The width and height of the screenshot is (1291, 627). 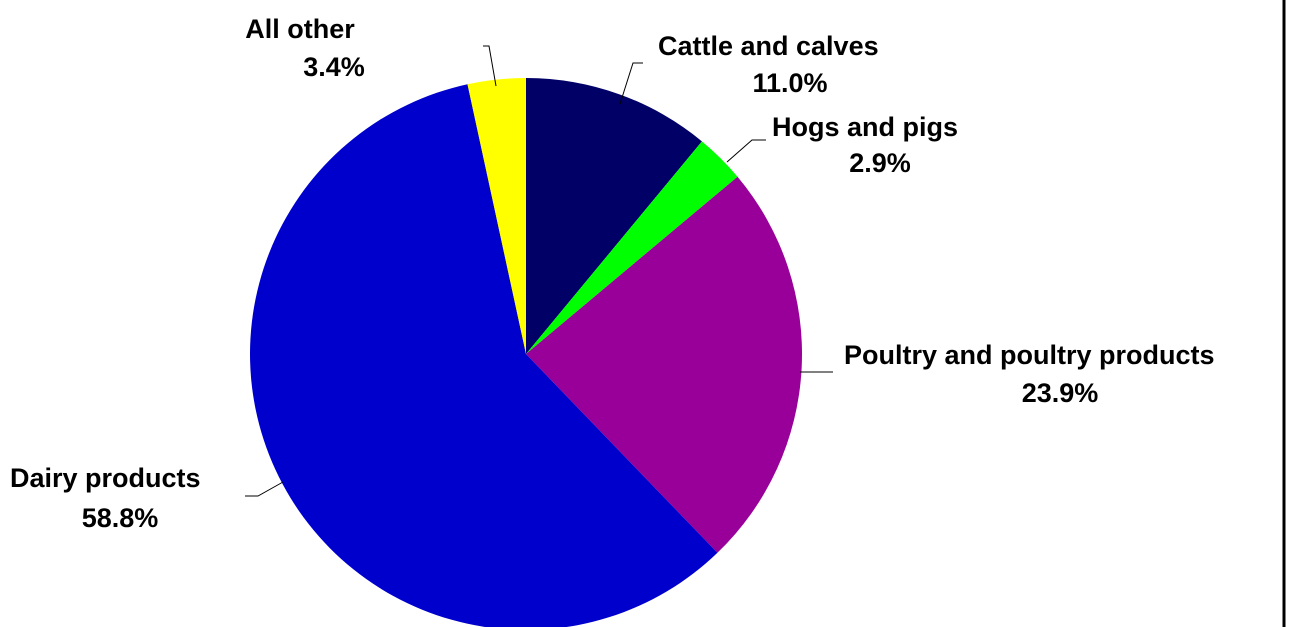 What do you see at coordinates (768, 46) in the screenshot?
I see `slice-label-cattle-and-calves: Cattle and calves` at bounding box center [768, 46].